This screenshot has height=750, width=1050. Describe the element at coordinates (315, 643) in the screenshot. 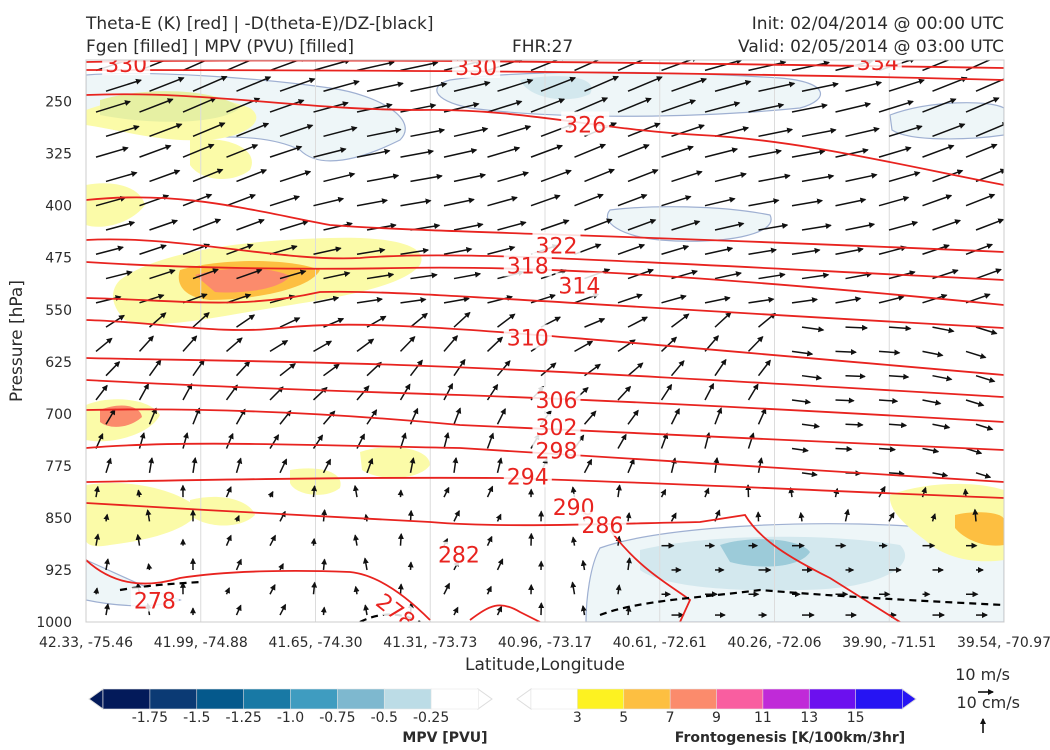

I see `x-tick-label: 41.65, -74.30` at that location.